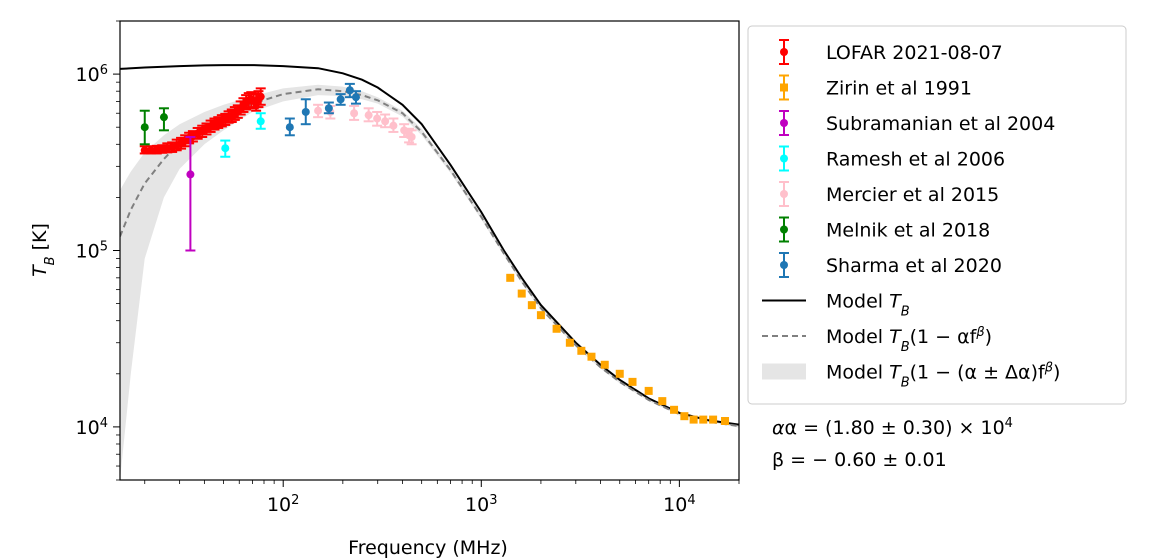 The image size is (1173, 559). What do you see at coordinates (784, 371) in the screenshot?
I see `legend-band-swatch` at bounding box center [784, 371].